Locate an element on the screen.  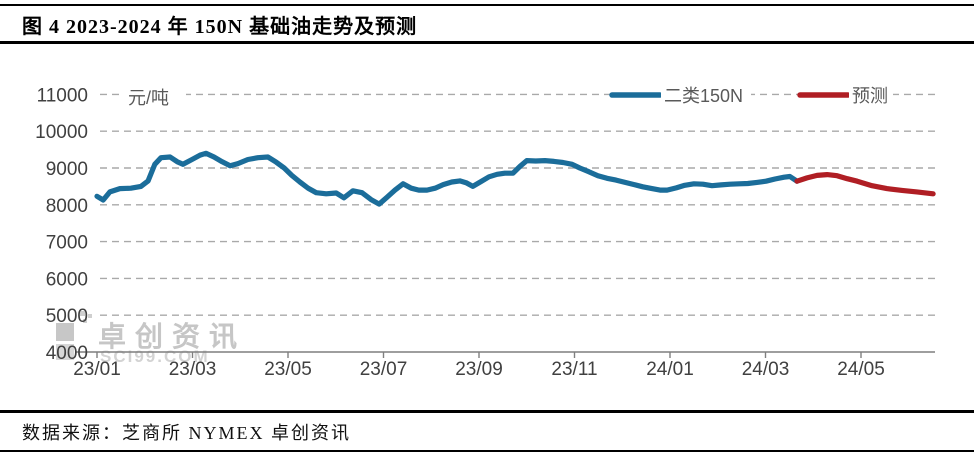
x-tick-label: 24/01 is located at coordinates (670, 369).